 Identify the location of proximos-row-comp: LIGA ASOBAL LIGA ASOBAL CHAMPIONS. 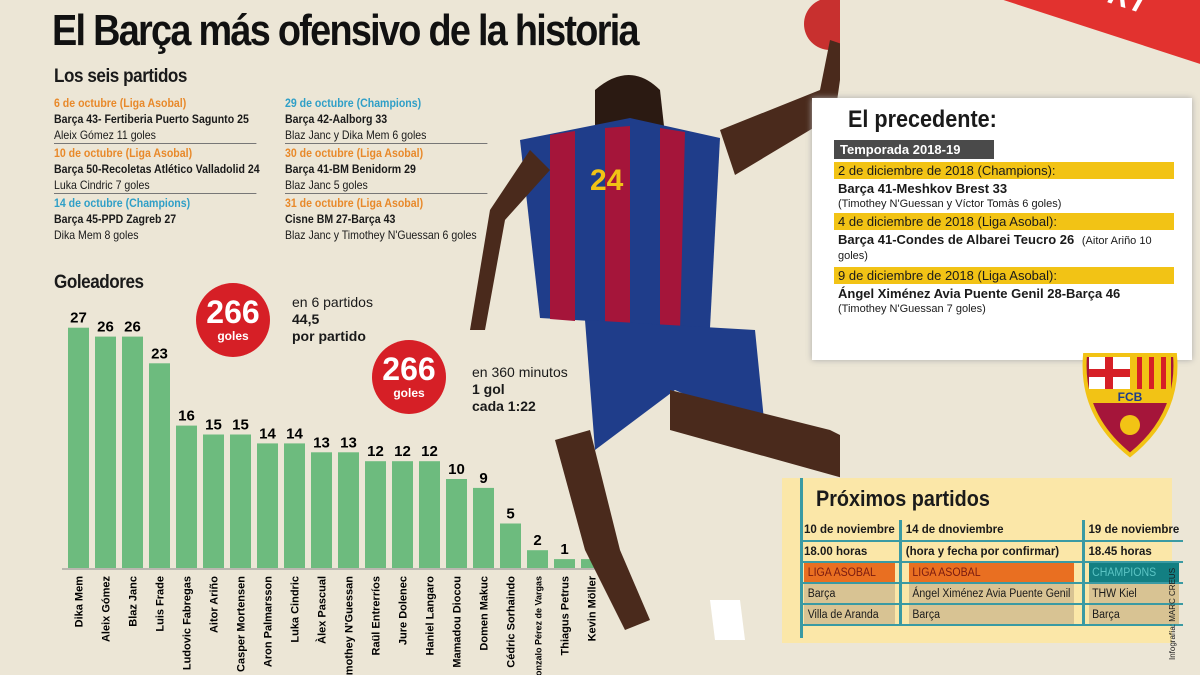
(991, 573).